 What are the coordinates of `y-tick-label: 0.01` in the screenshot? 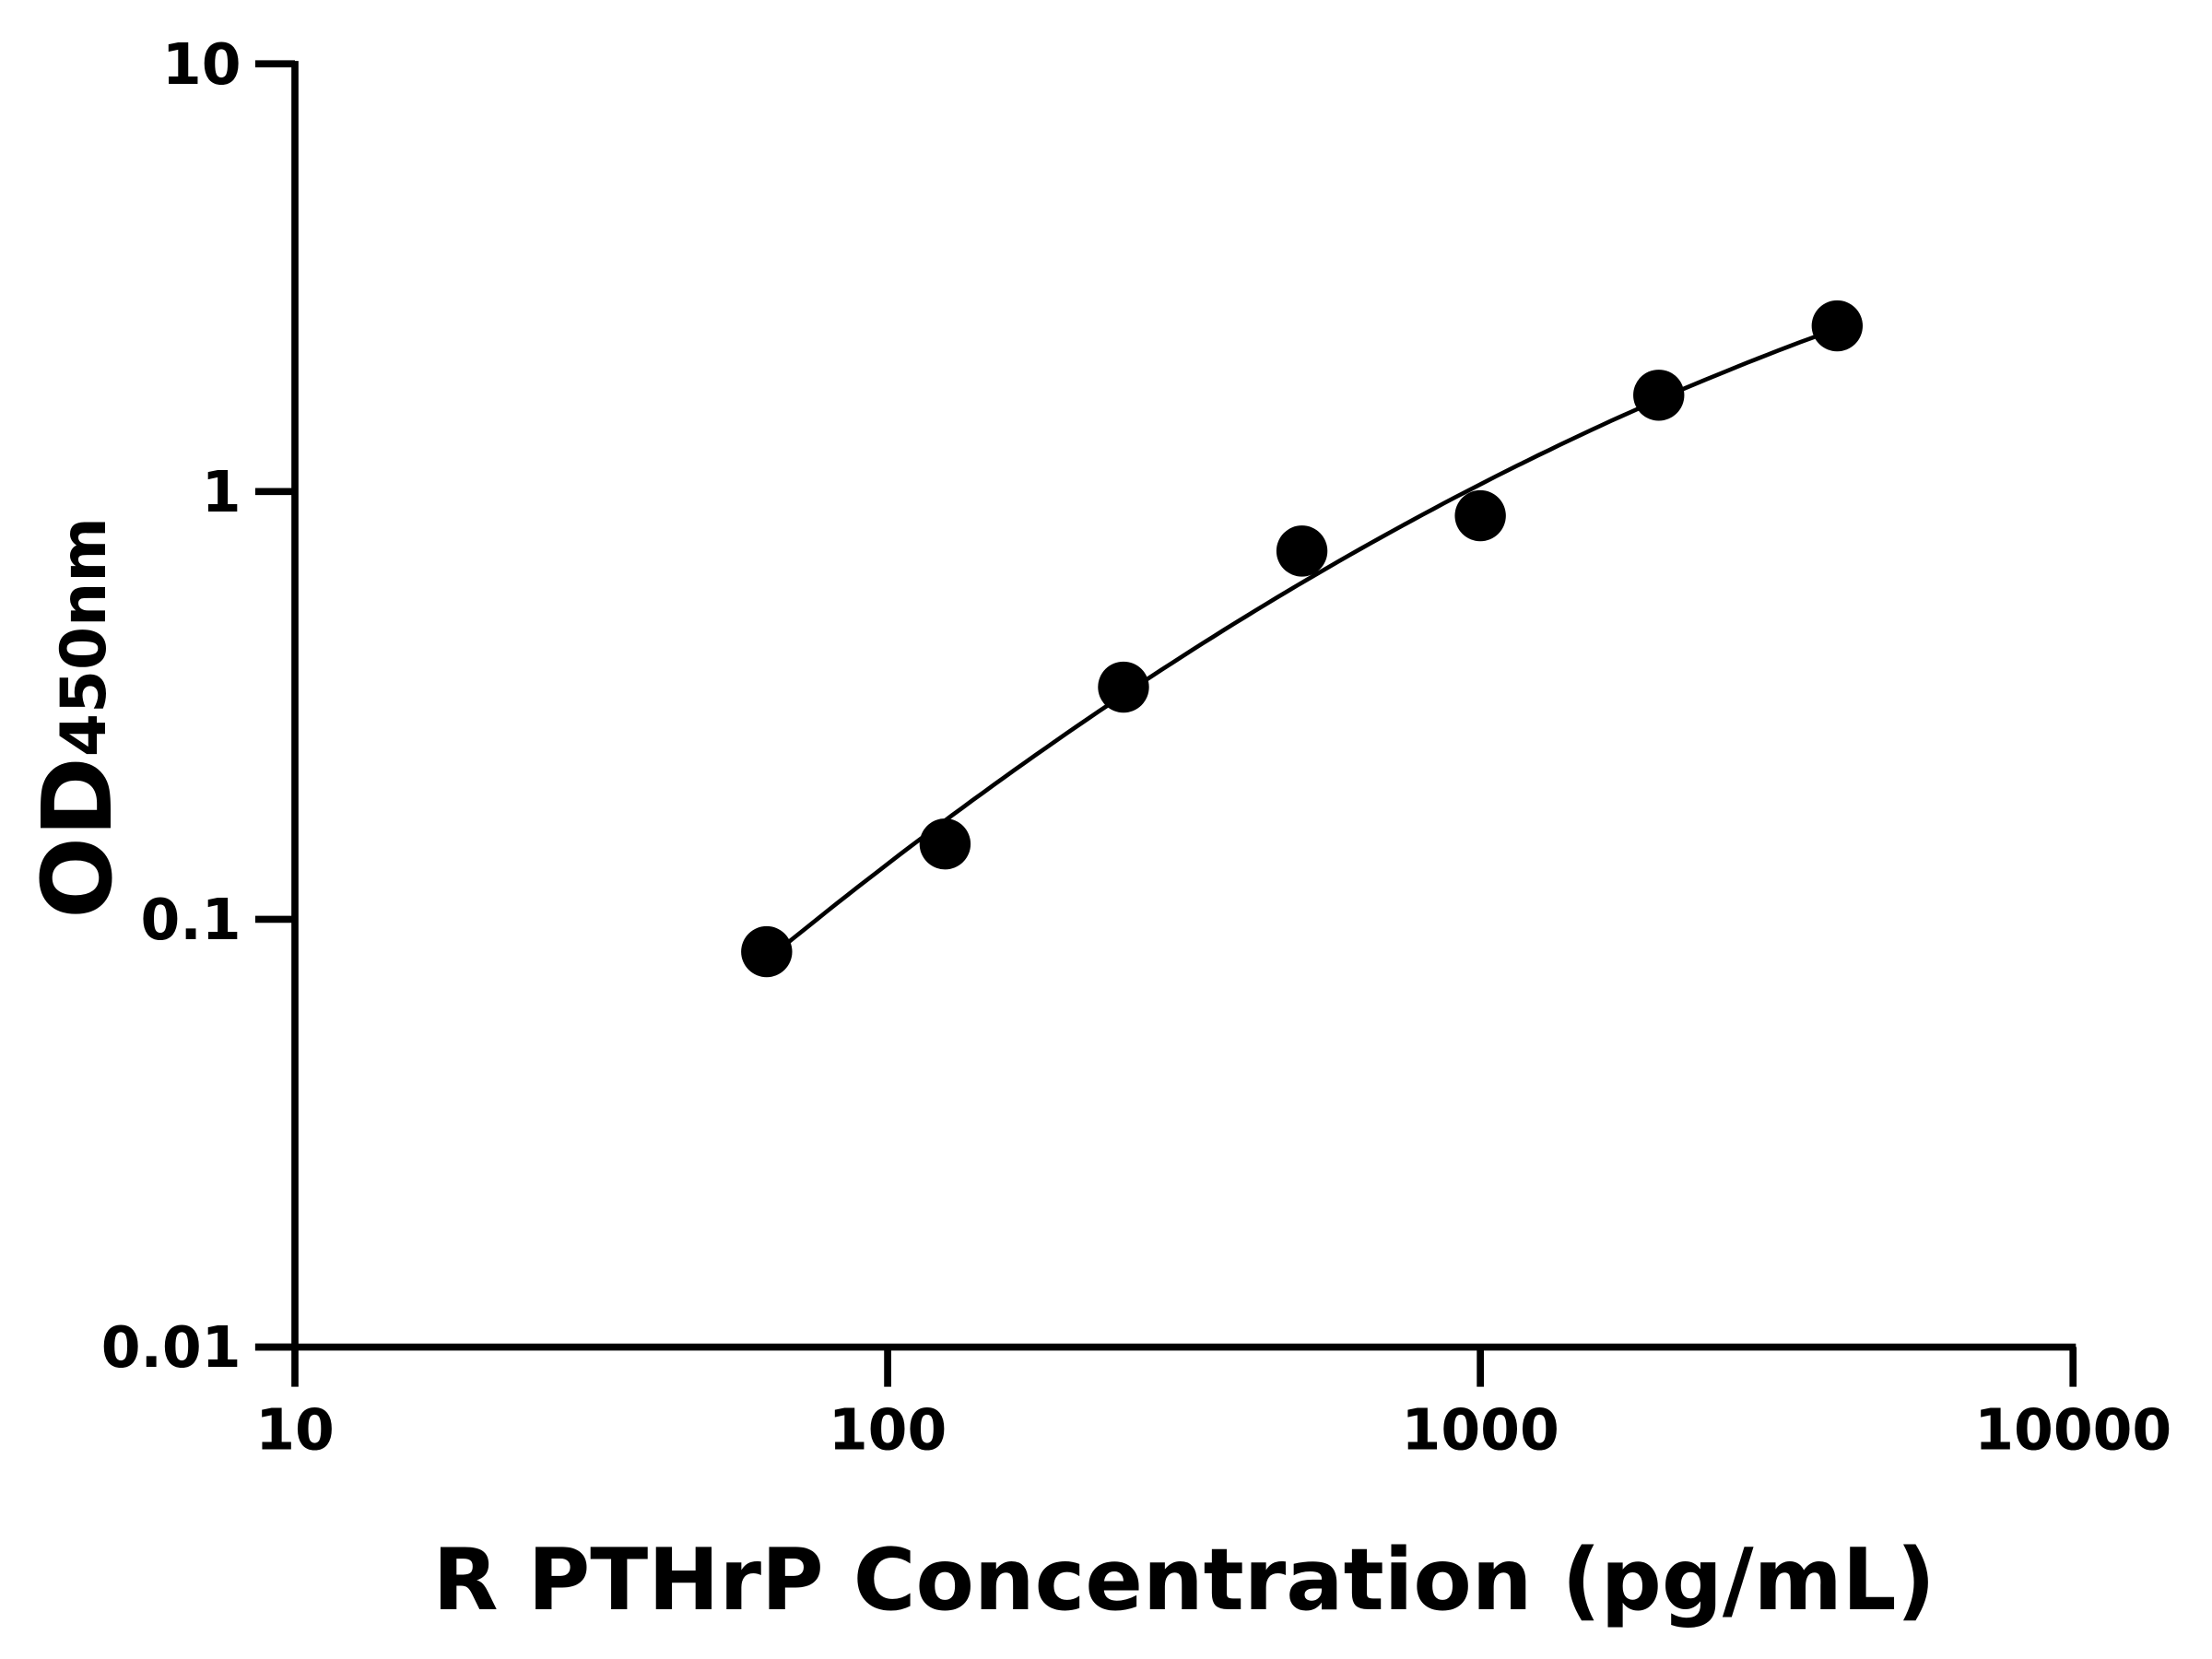 It's located at (171, 1347).